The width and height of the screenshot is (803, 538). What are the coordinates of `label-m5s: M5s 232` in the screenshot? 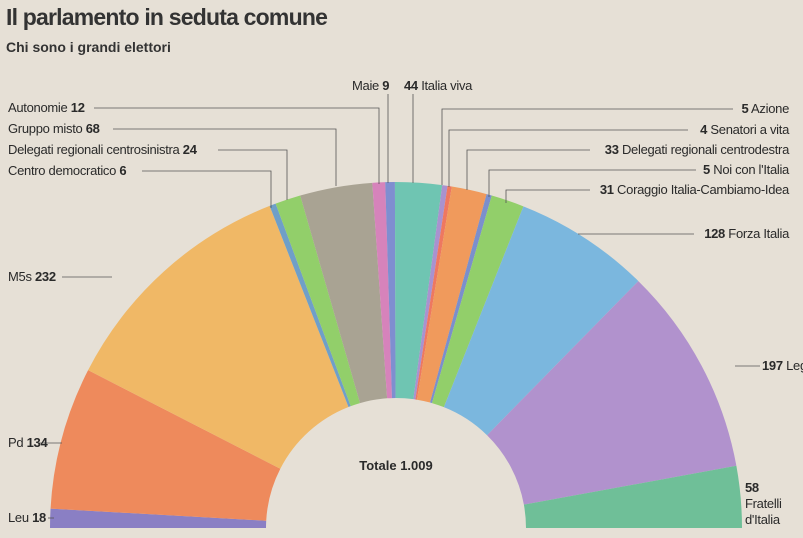 It's located at (32, 276).